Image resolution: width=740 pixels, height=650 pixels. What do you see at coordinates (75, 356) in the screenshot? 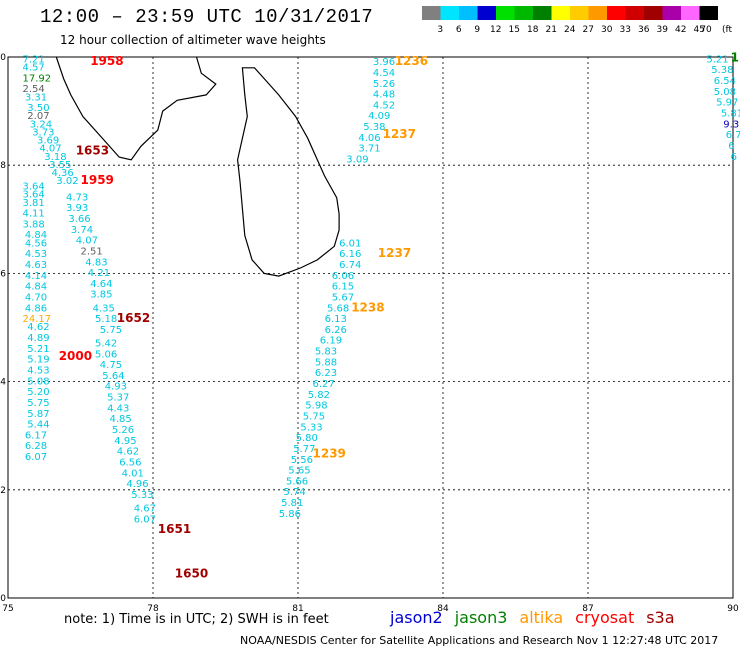
I see `track-time-label: 2000` at bounding box center [75, 356].